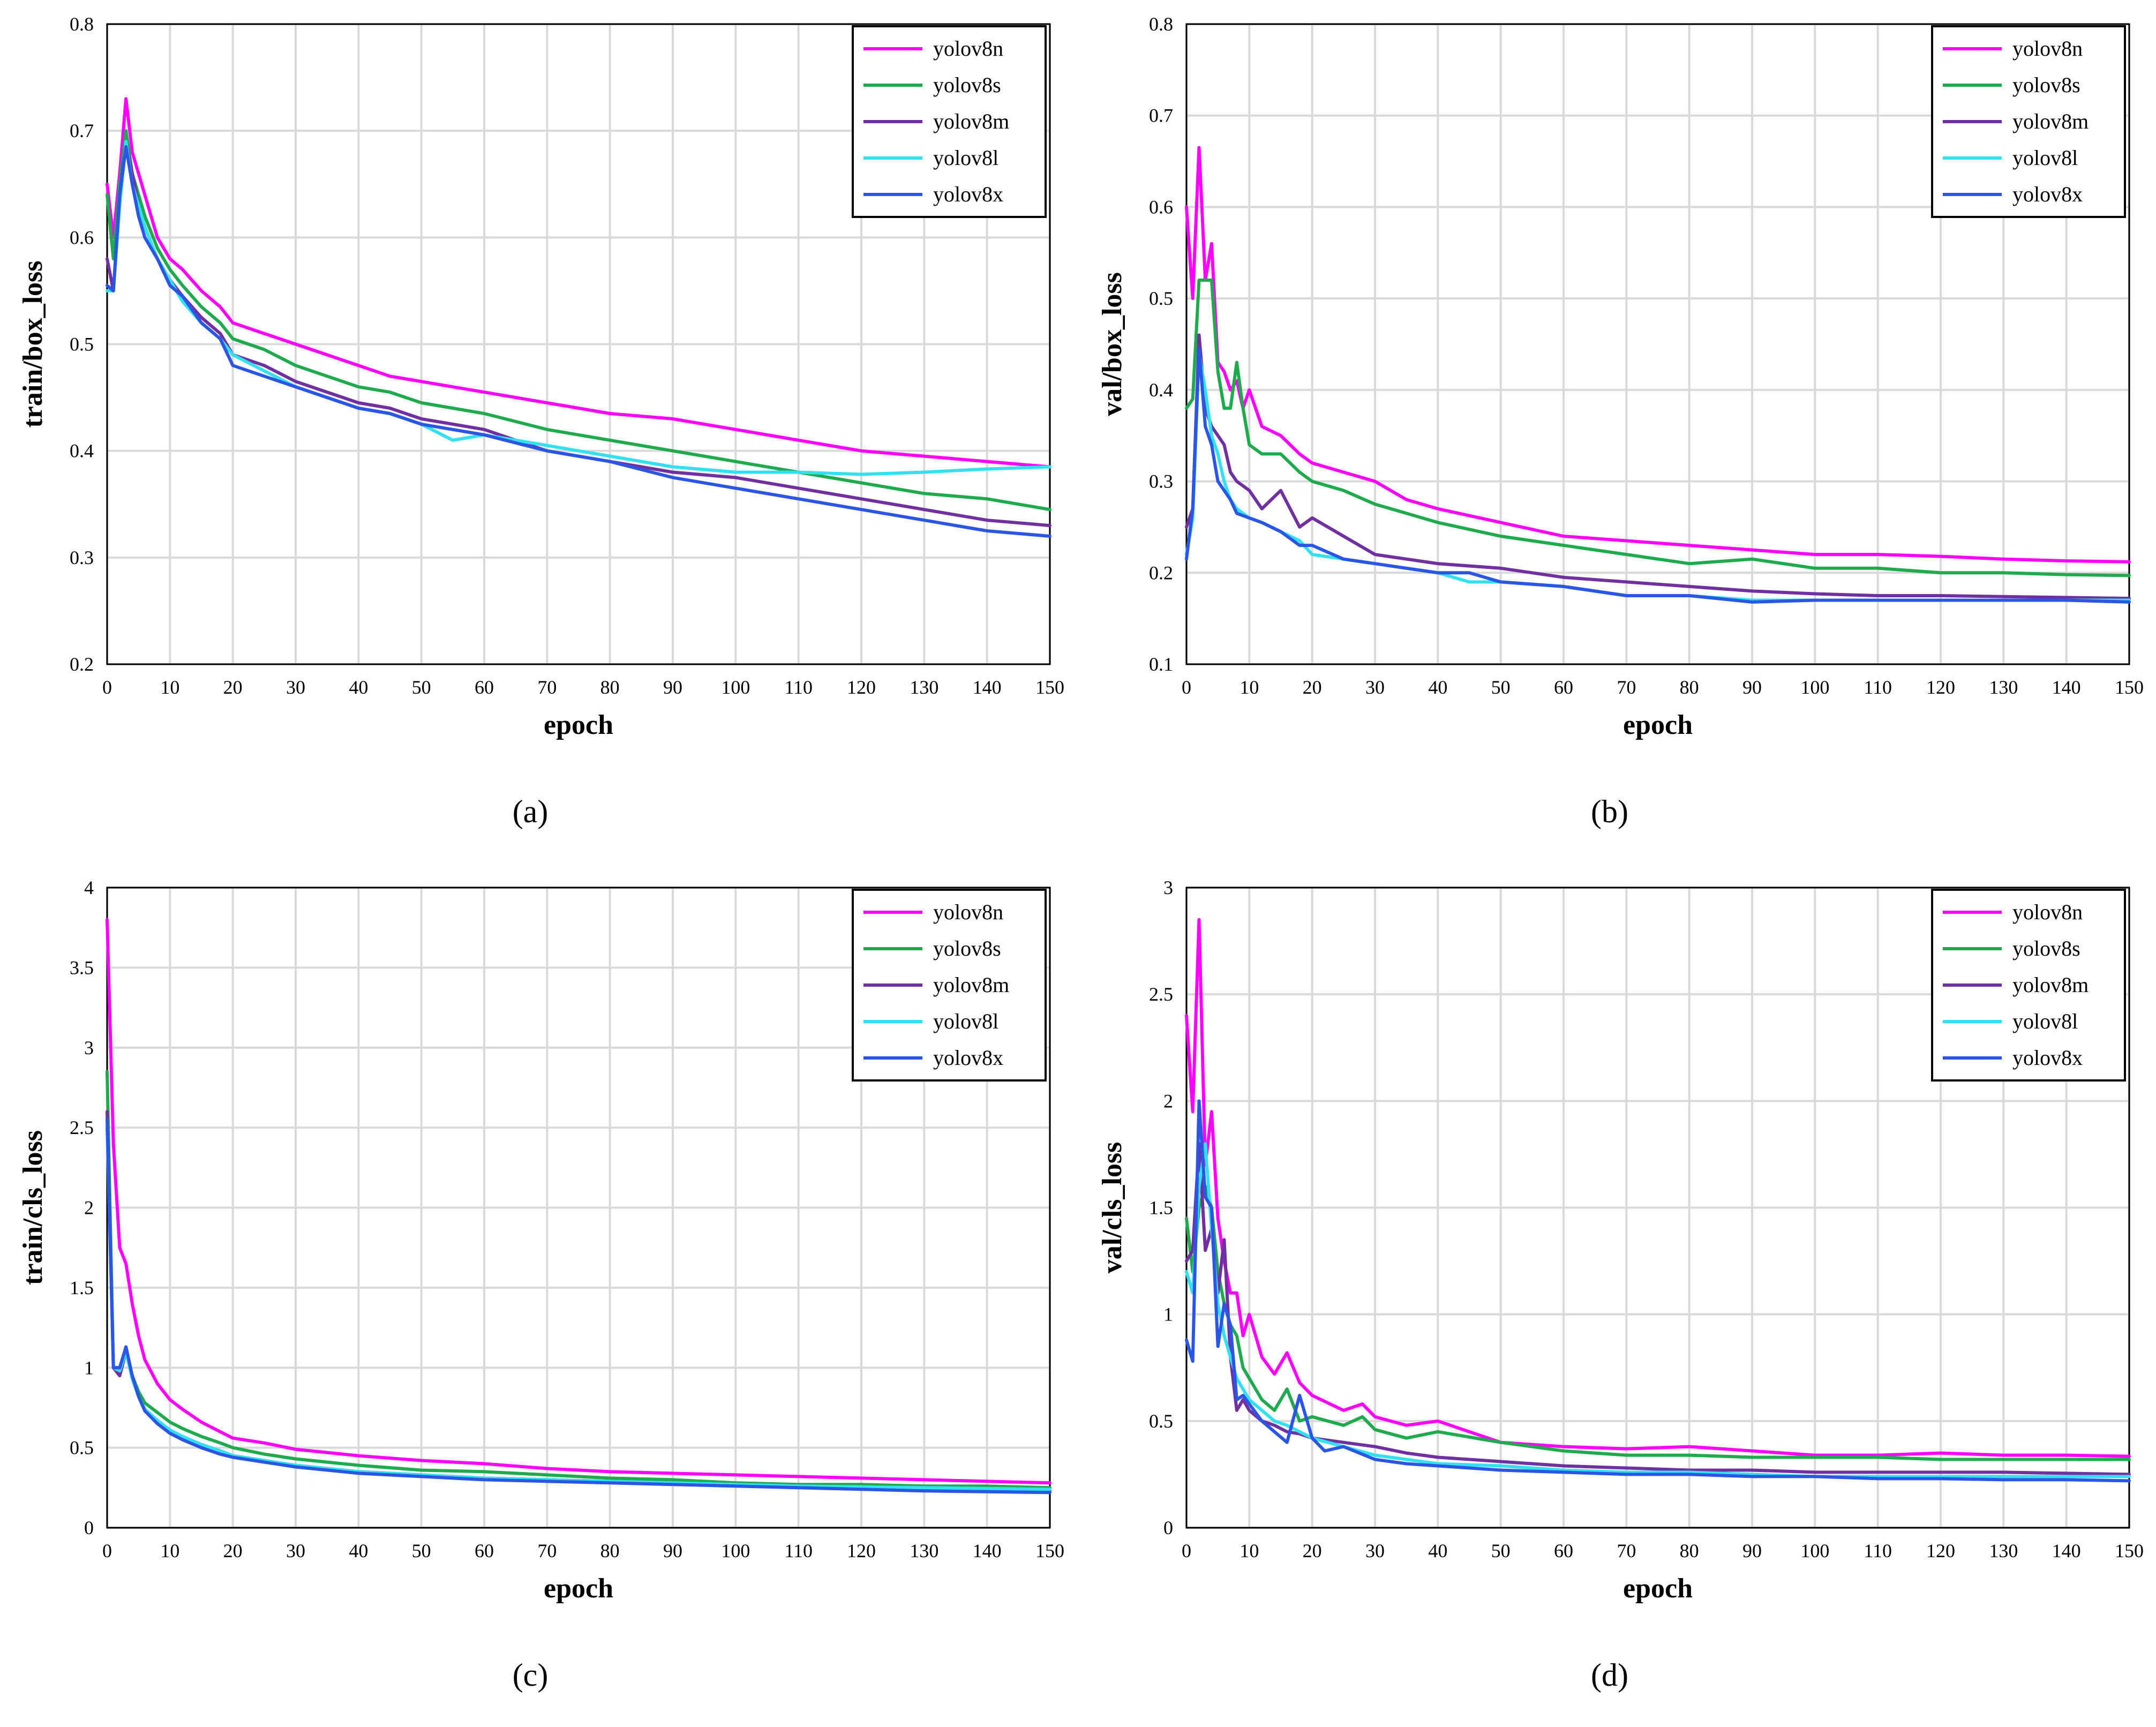  I want to click on y-tick-label: 0.1, so click(1161, 665).